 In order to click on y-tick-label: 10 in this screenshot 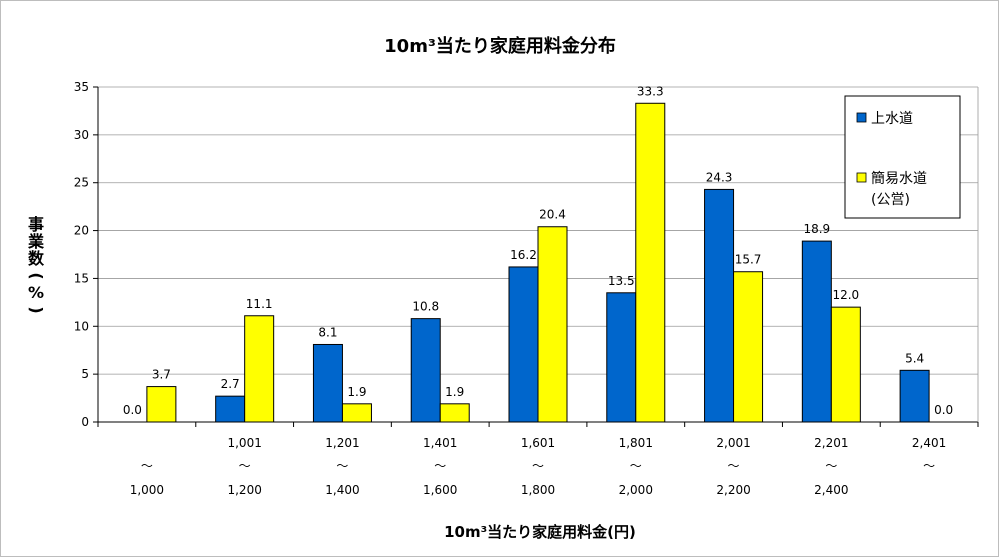, I will do `click(81, 326)`.